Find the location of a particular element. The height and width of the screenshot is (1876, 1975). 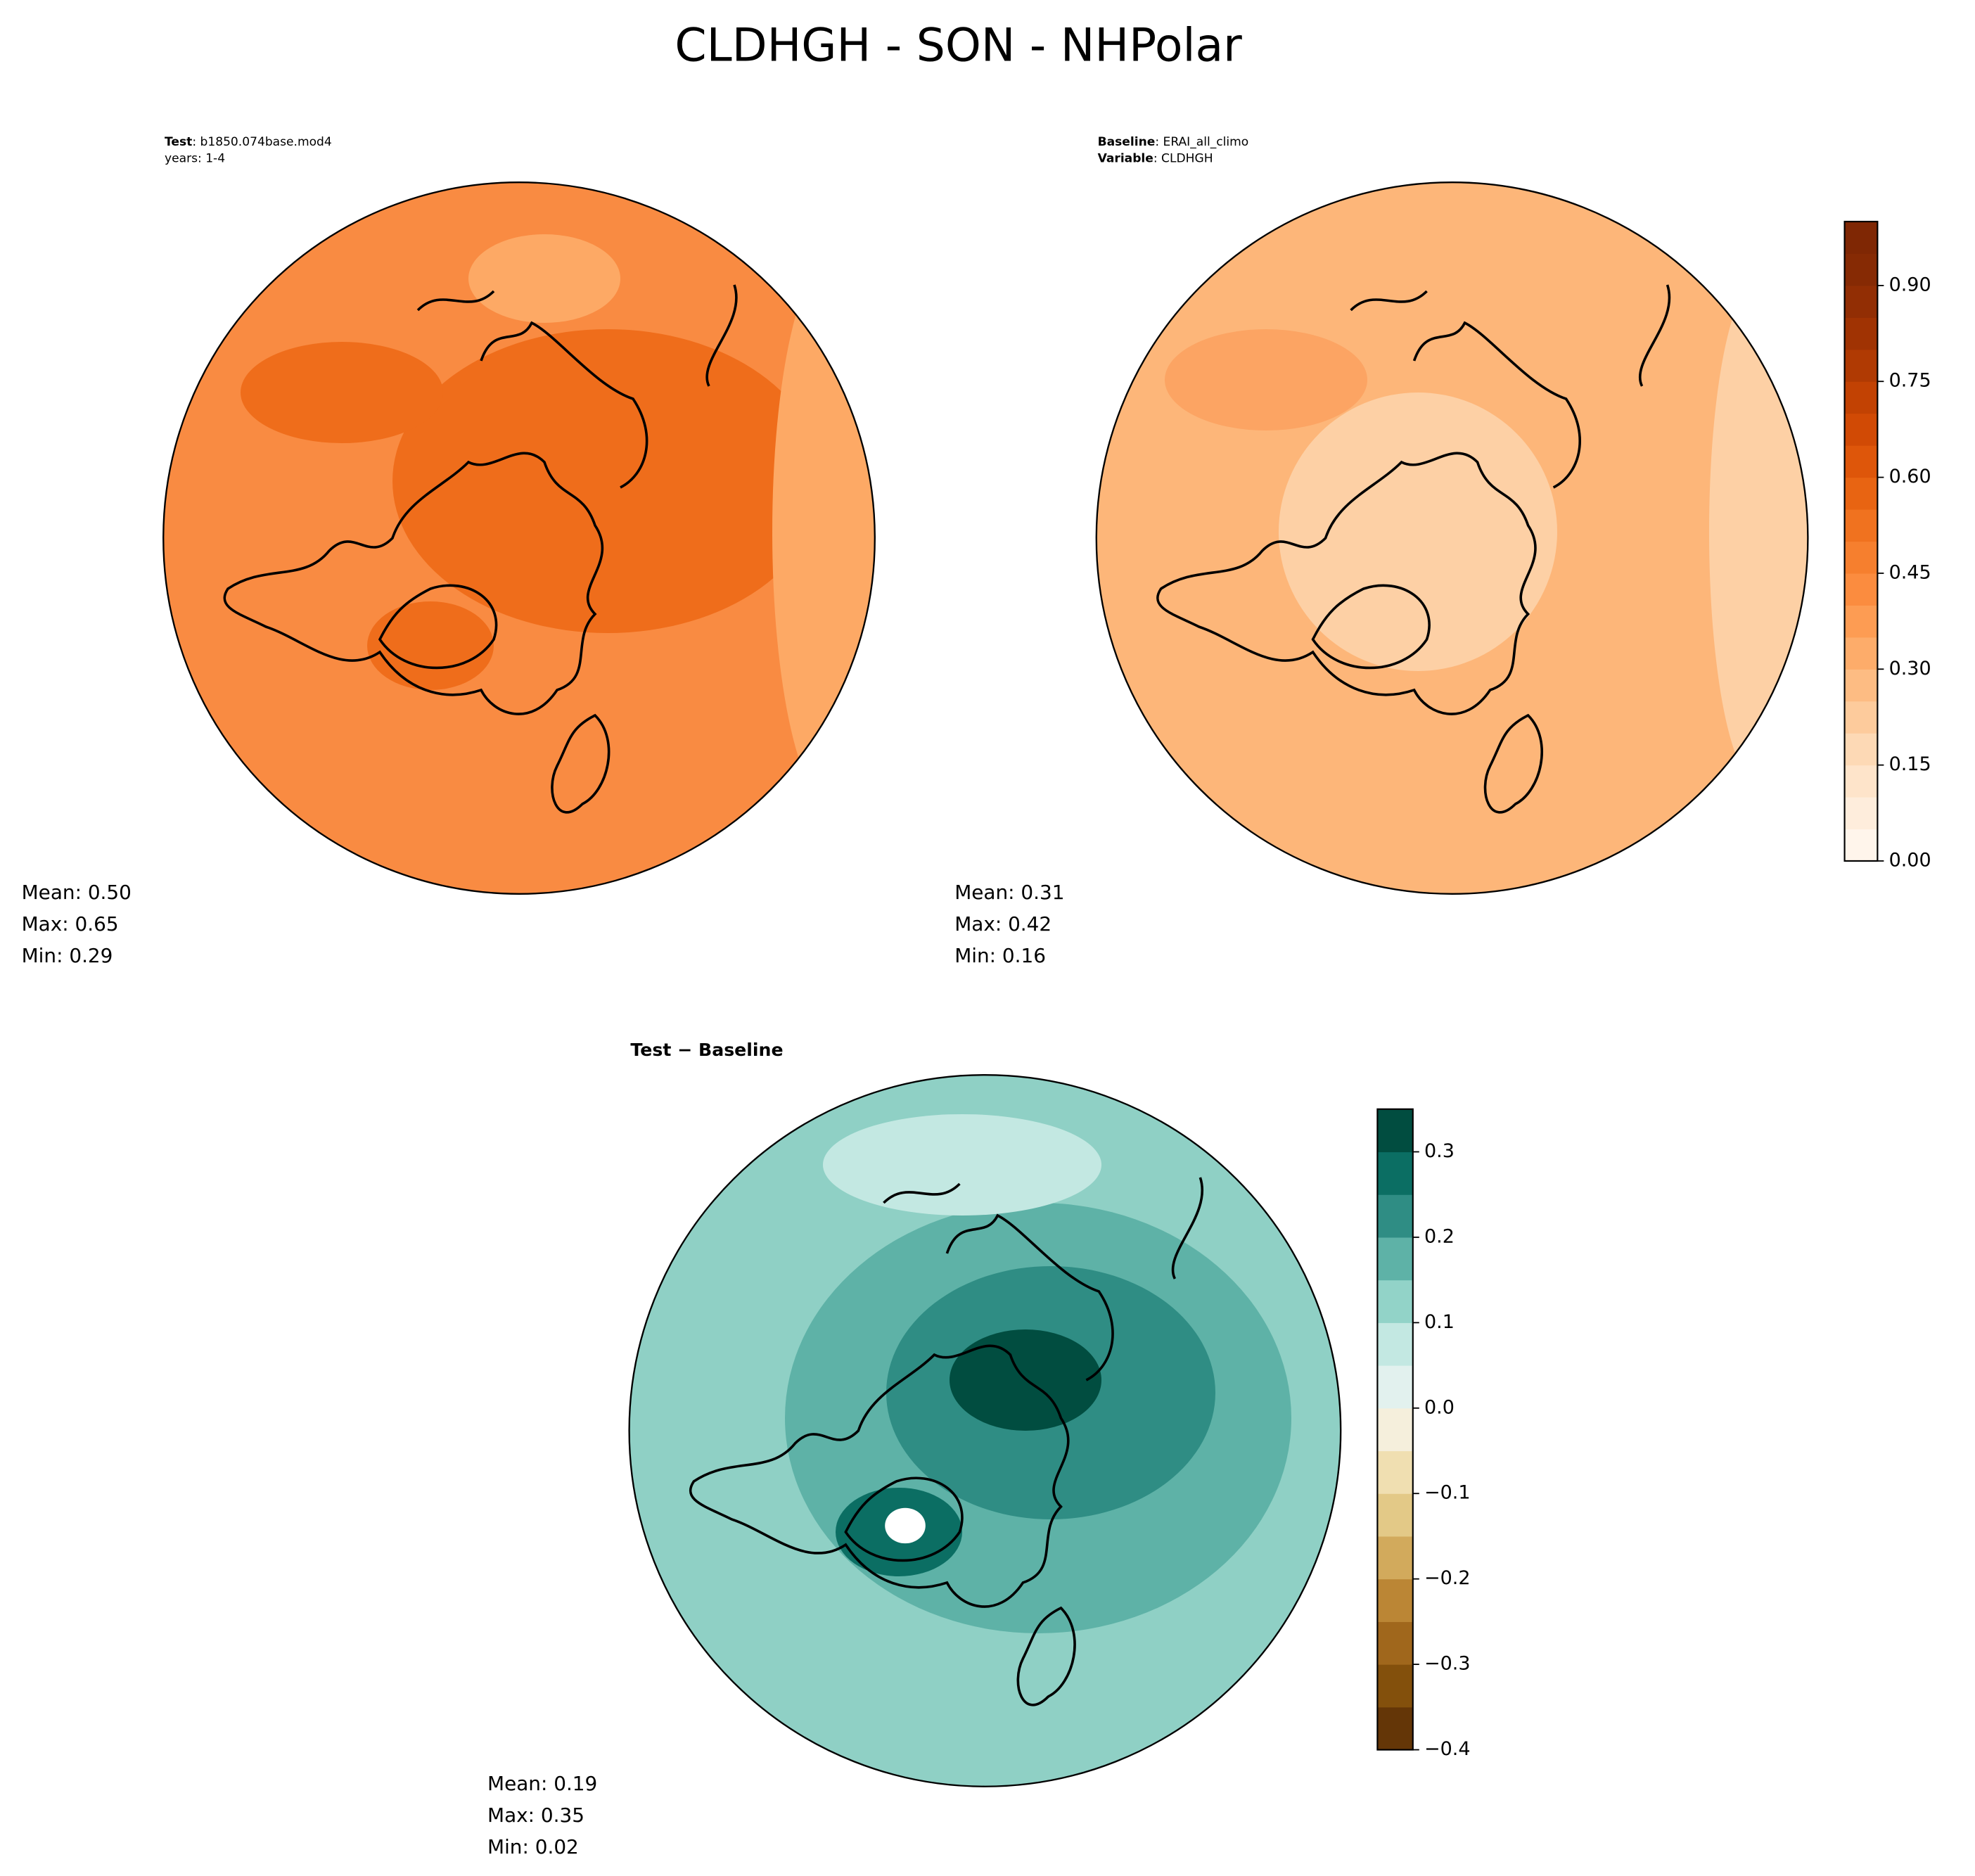

colorbar-tick-label: 0.3 is located at coordinates (1439, 1151).